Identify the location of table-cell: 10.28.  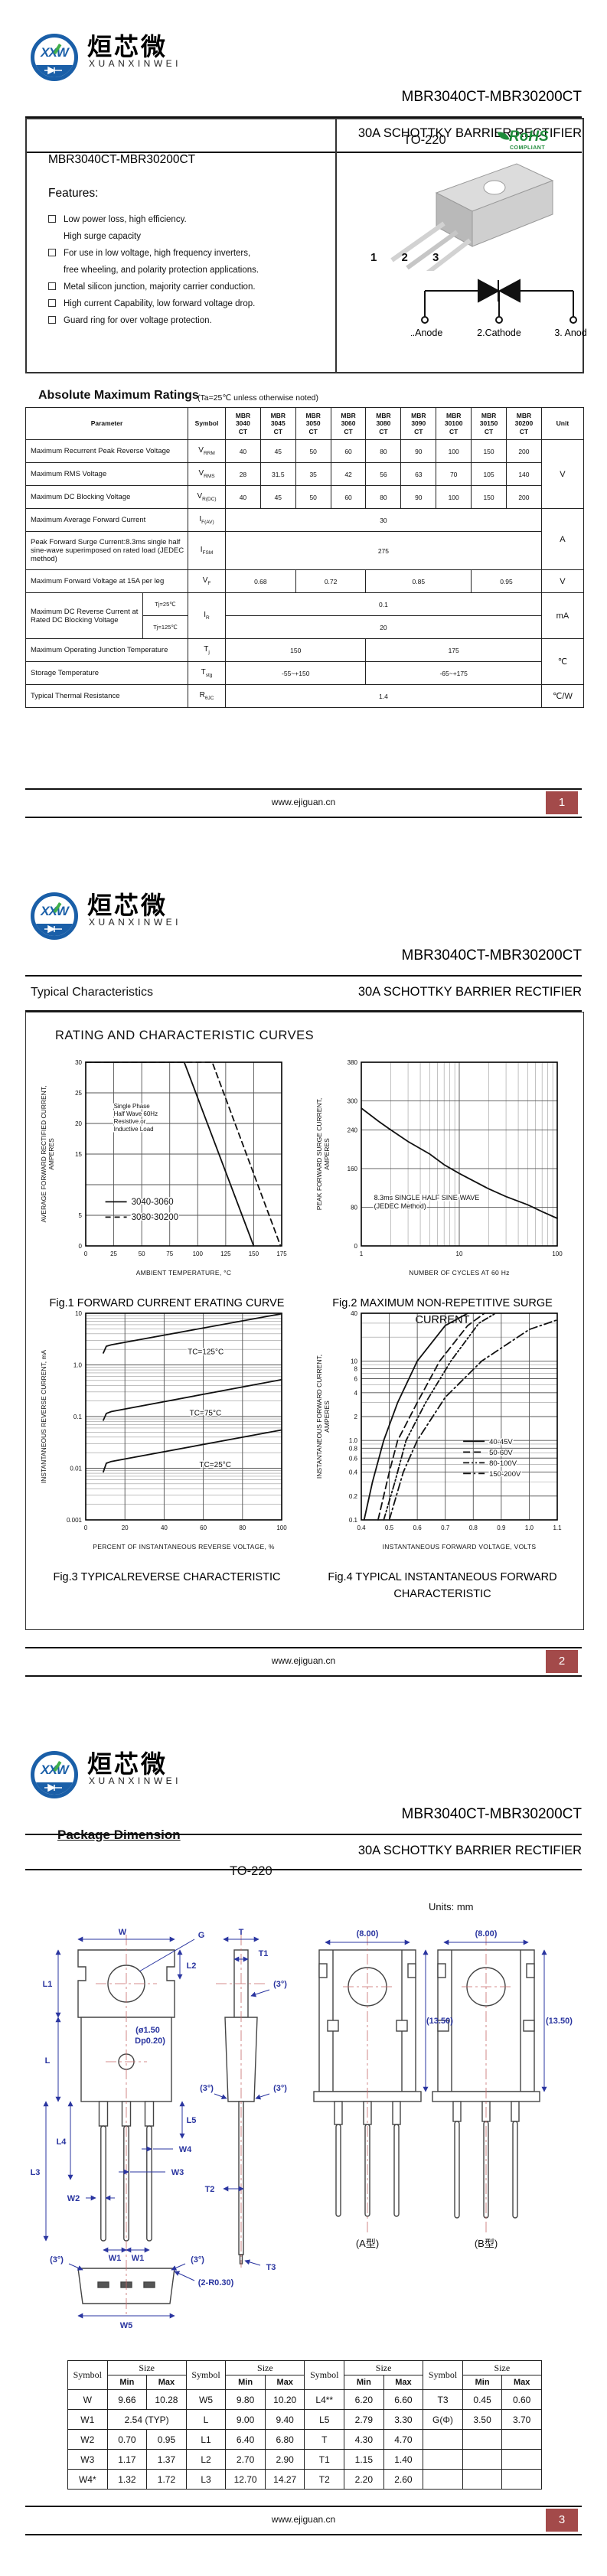
(167, 2399).